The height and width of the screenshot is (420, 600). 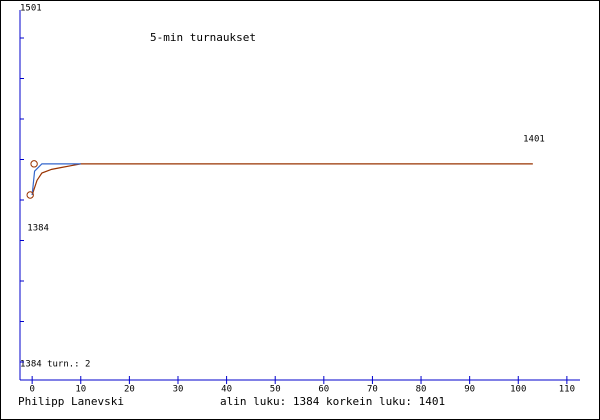 I want to click on bottom-label: 1384 turn.: 2, so click(x=55, y=365).